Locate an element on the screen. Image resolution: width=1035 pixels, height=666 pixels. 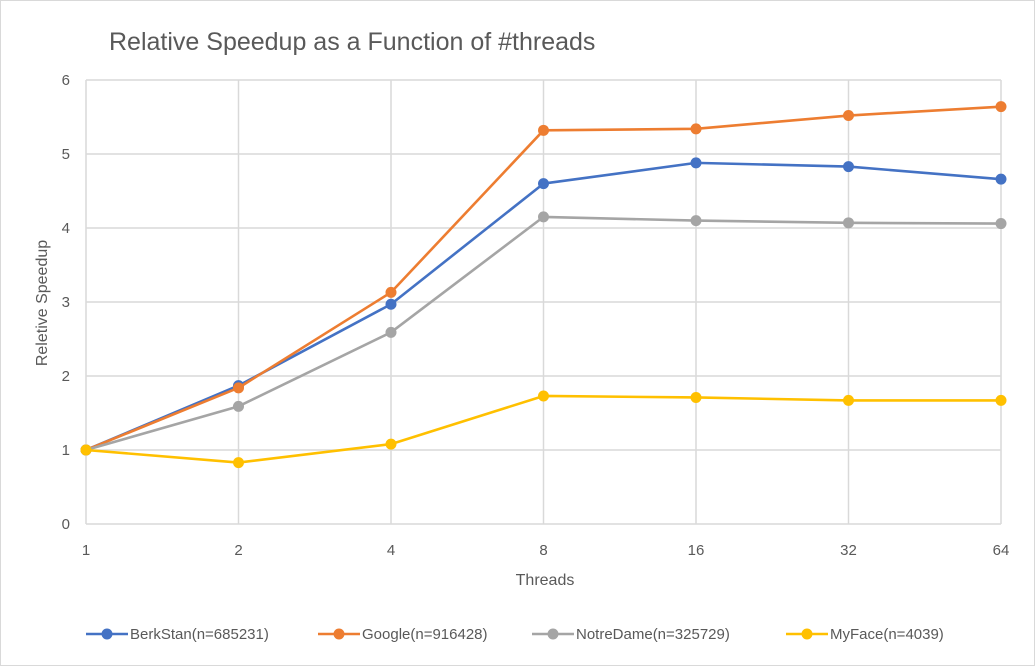
x-tick-label: 64 is located at coordinates (1001, 550).